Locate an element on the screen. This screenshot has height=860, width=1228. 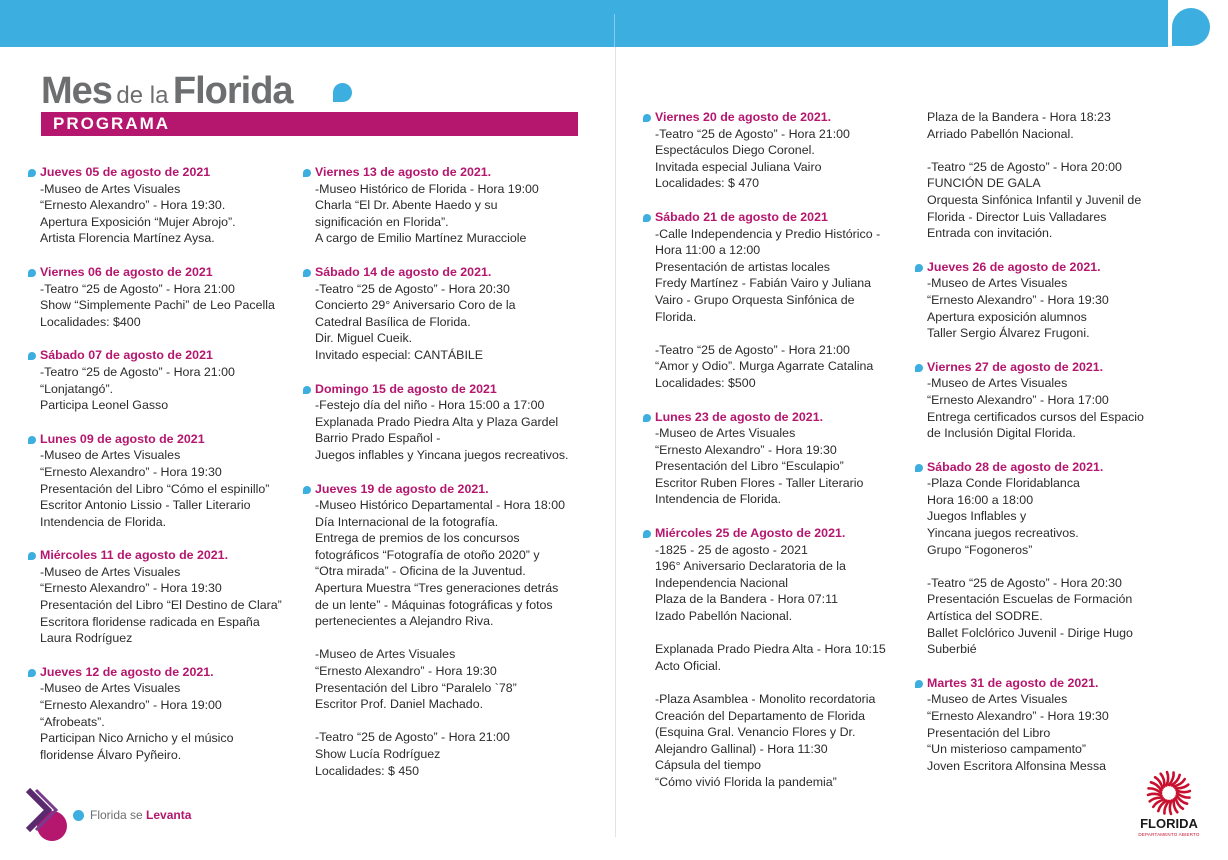
event-line: Escritor Prof. Daniel Machado. is located at coordinates (399, 704).